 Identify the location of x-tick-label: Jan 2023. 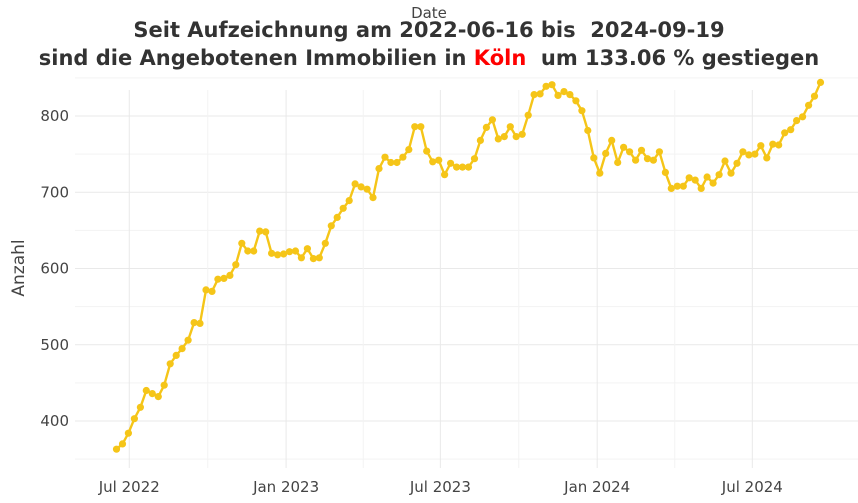
(285, 487).